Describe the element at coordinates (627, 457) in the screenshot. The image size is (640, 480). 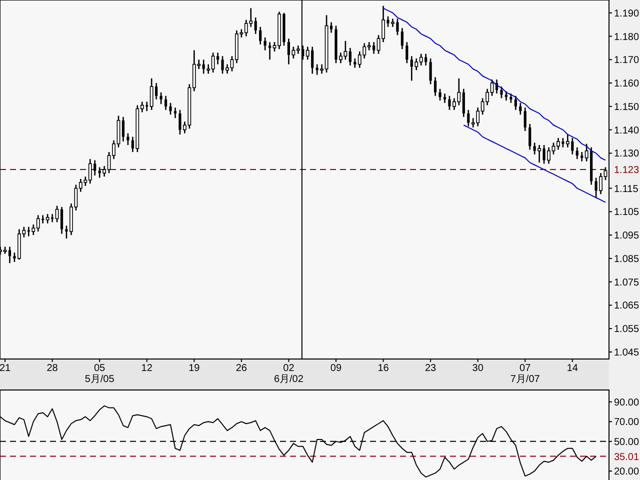
I see `ref-line-label: 35.01` at that location.